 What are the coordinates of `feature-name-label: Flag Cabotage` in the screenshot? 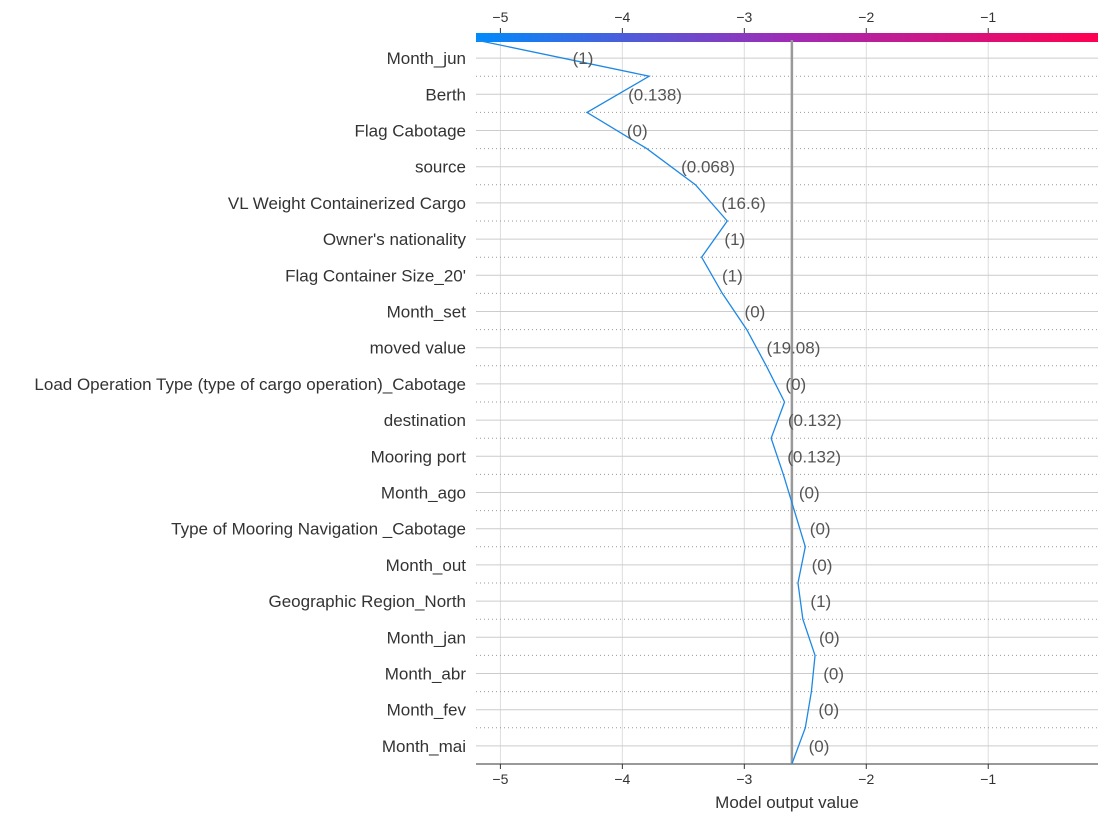 It's located at (410, 131).